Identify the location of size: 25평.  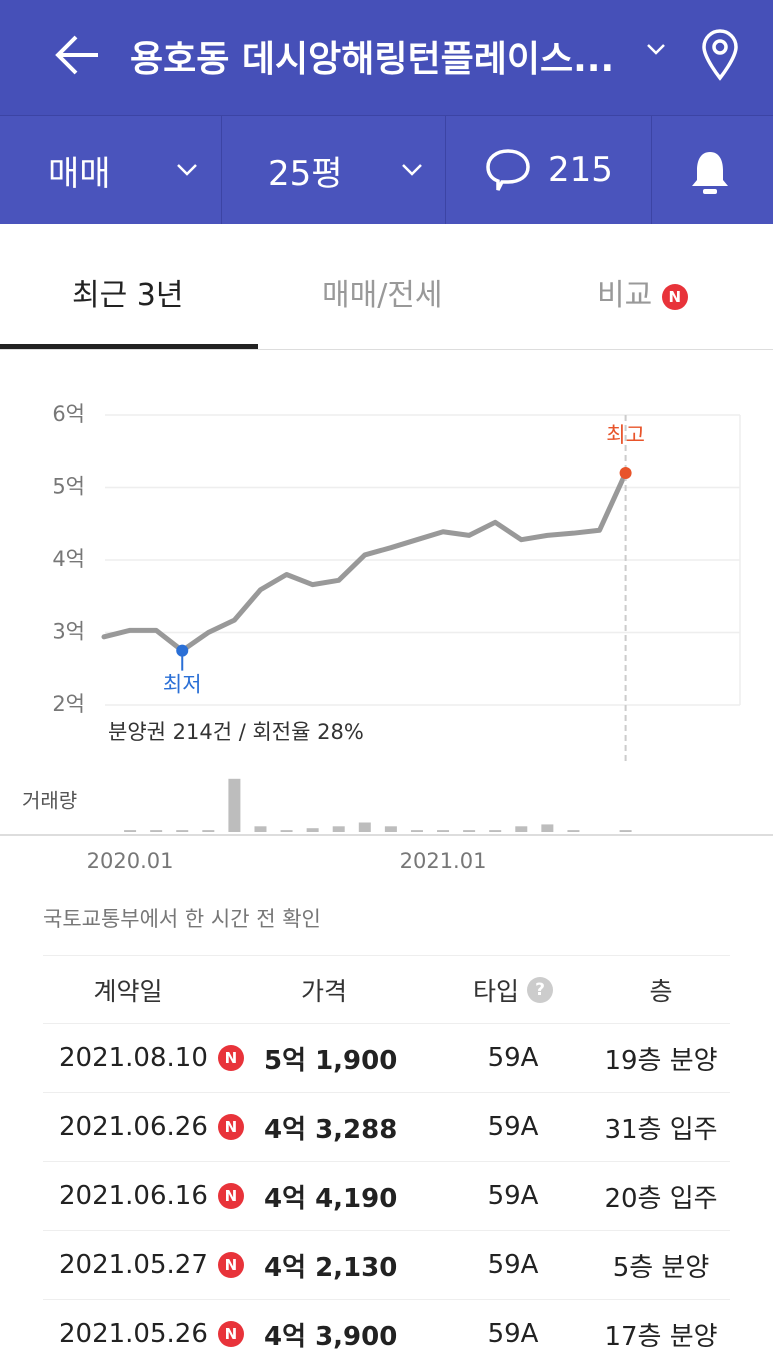
(305, 173).